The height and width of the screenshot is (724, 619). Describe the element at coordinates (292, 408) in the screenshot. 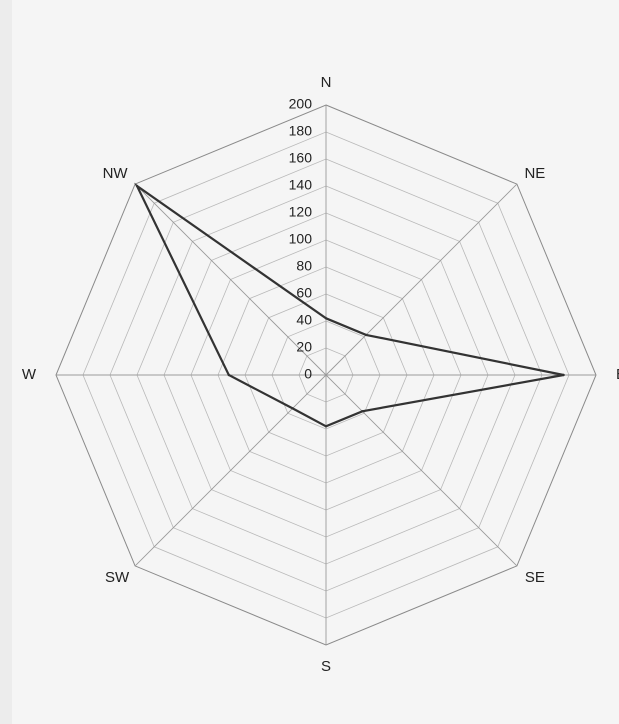

I see `data-point-sw` at that location.